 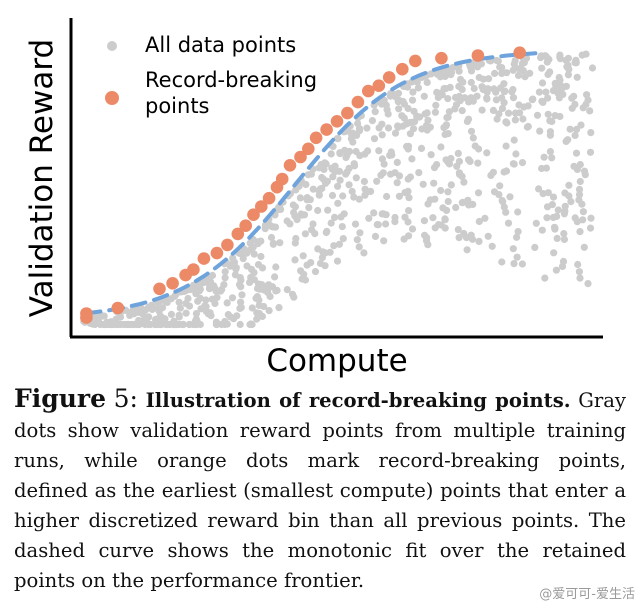 I want to click on watermark: @爱可可-爱生活, so click(x=587, y=594).